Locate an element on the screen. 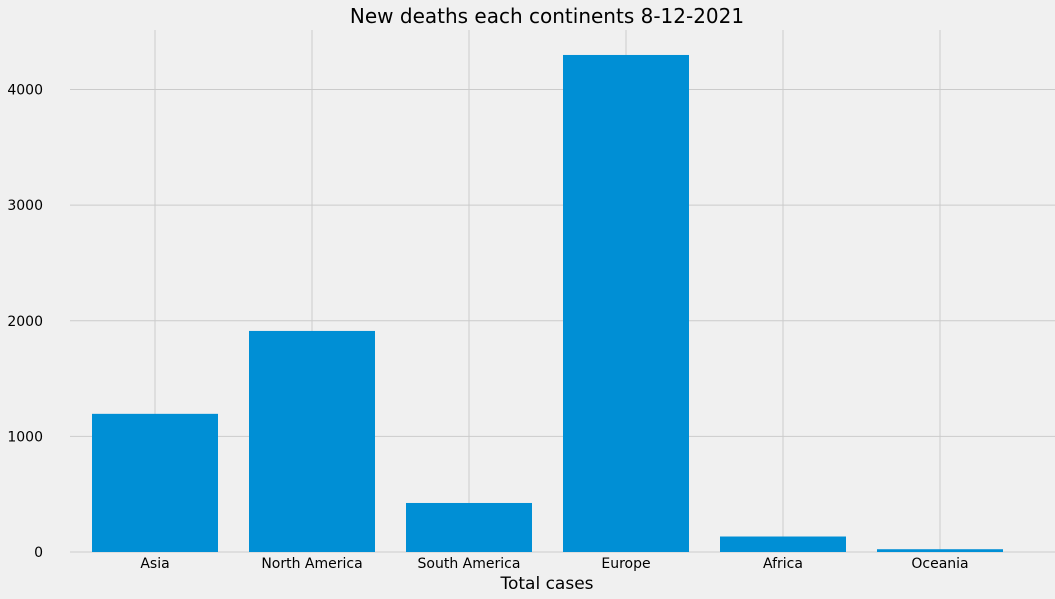  x-tick-label-oceania: Oceania is located at coordinates (939, 564).